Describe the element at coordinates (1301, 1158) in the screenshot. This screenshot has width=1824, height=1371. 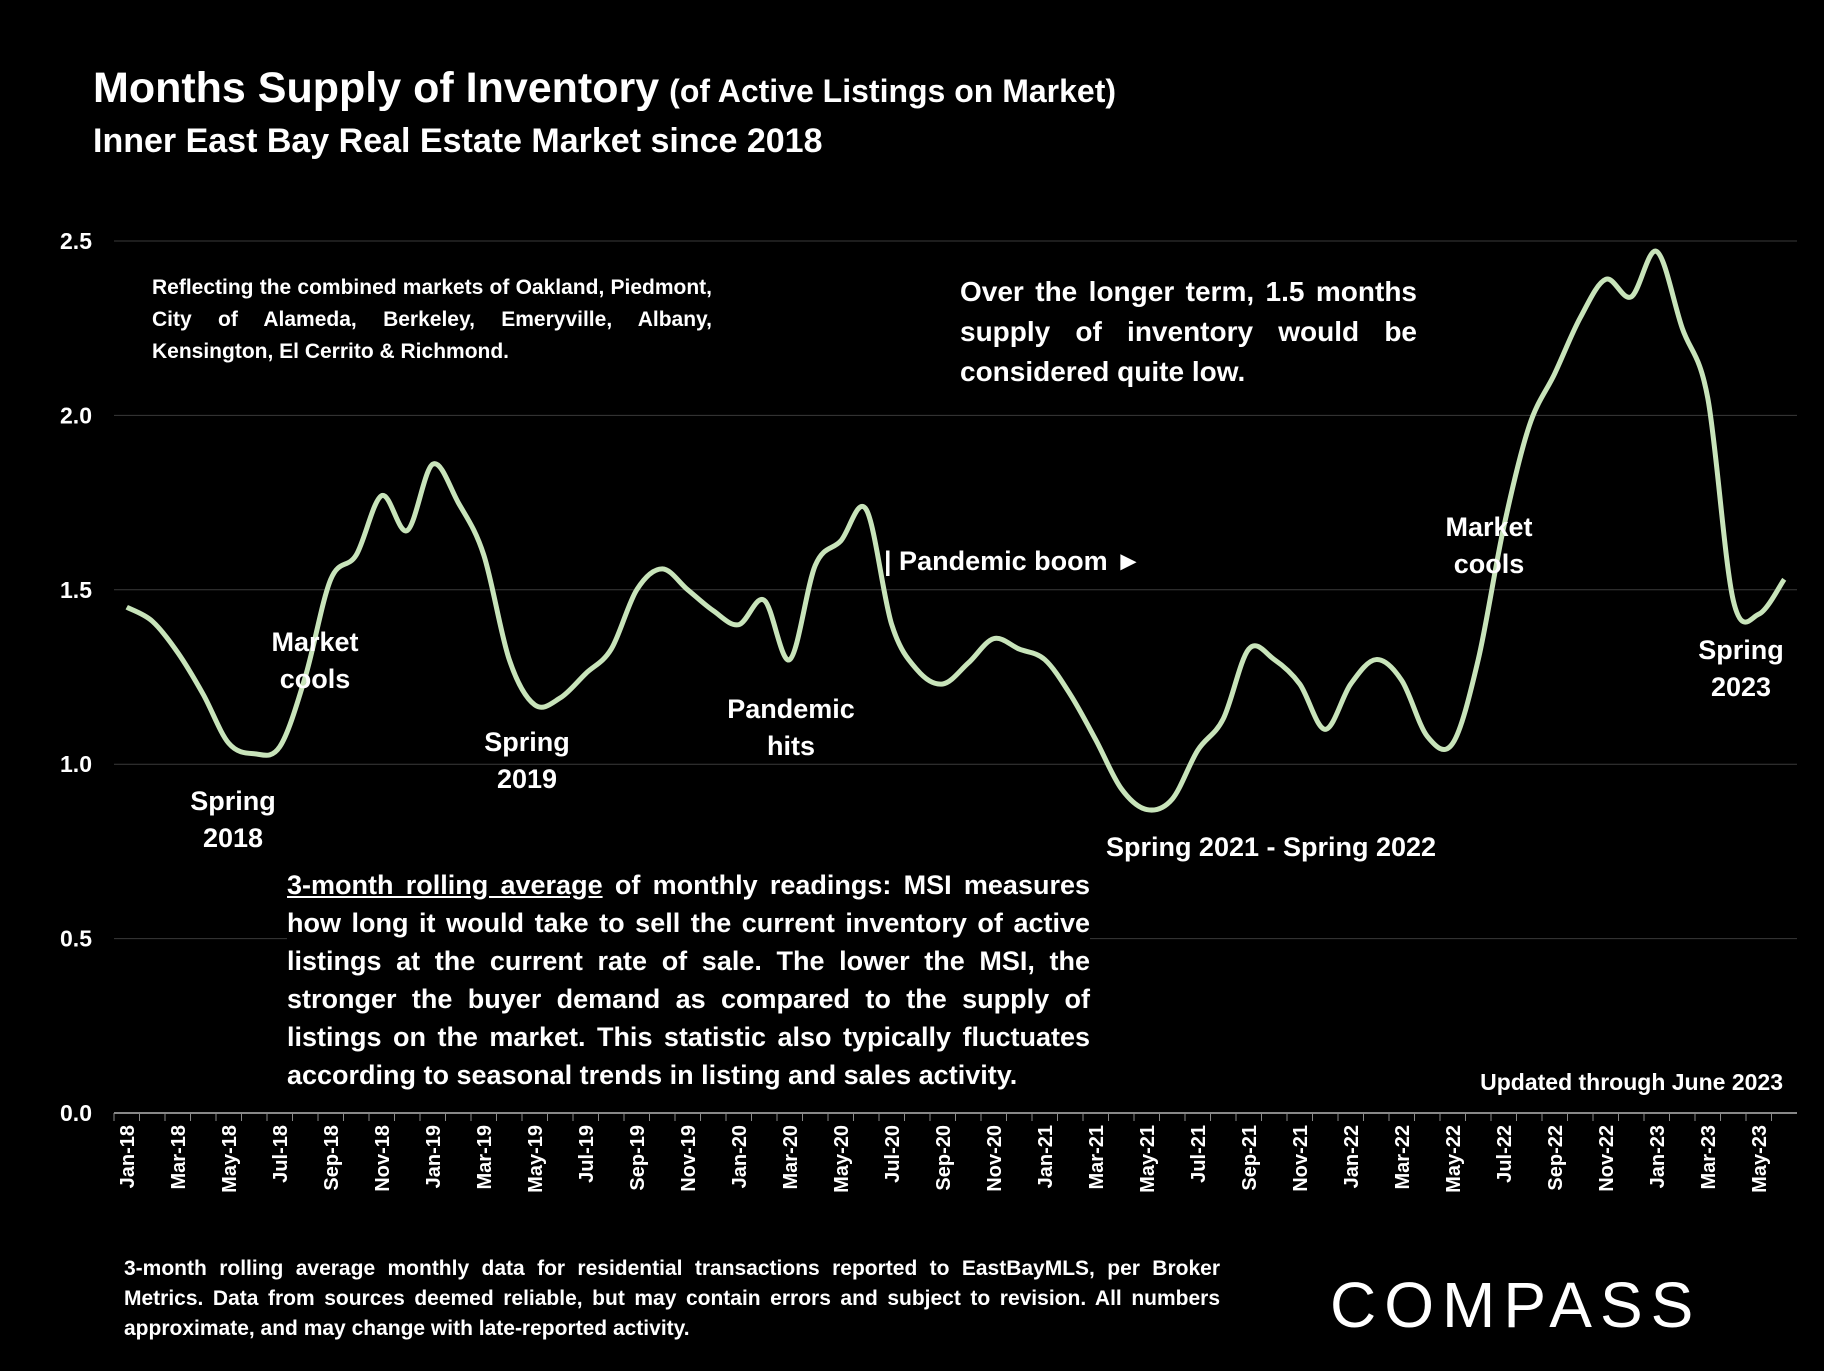
I see `x-tick-label: Nov-21` at that location.